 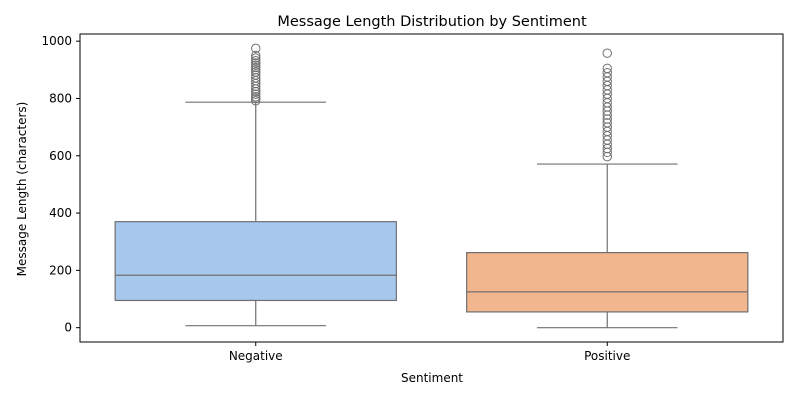 I want to click on x-tick-label-1: Positive, so click(x=607, y=356).